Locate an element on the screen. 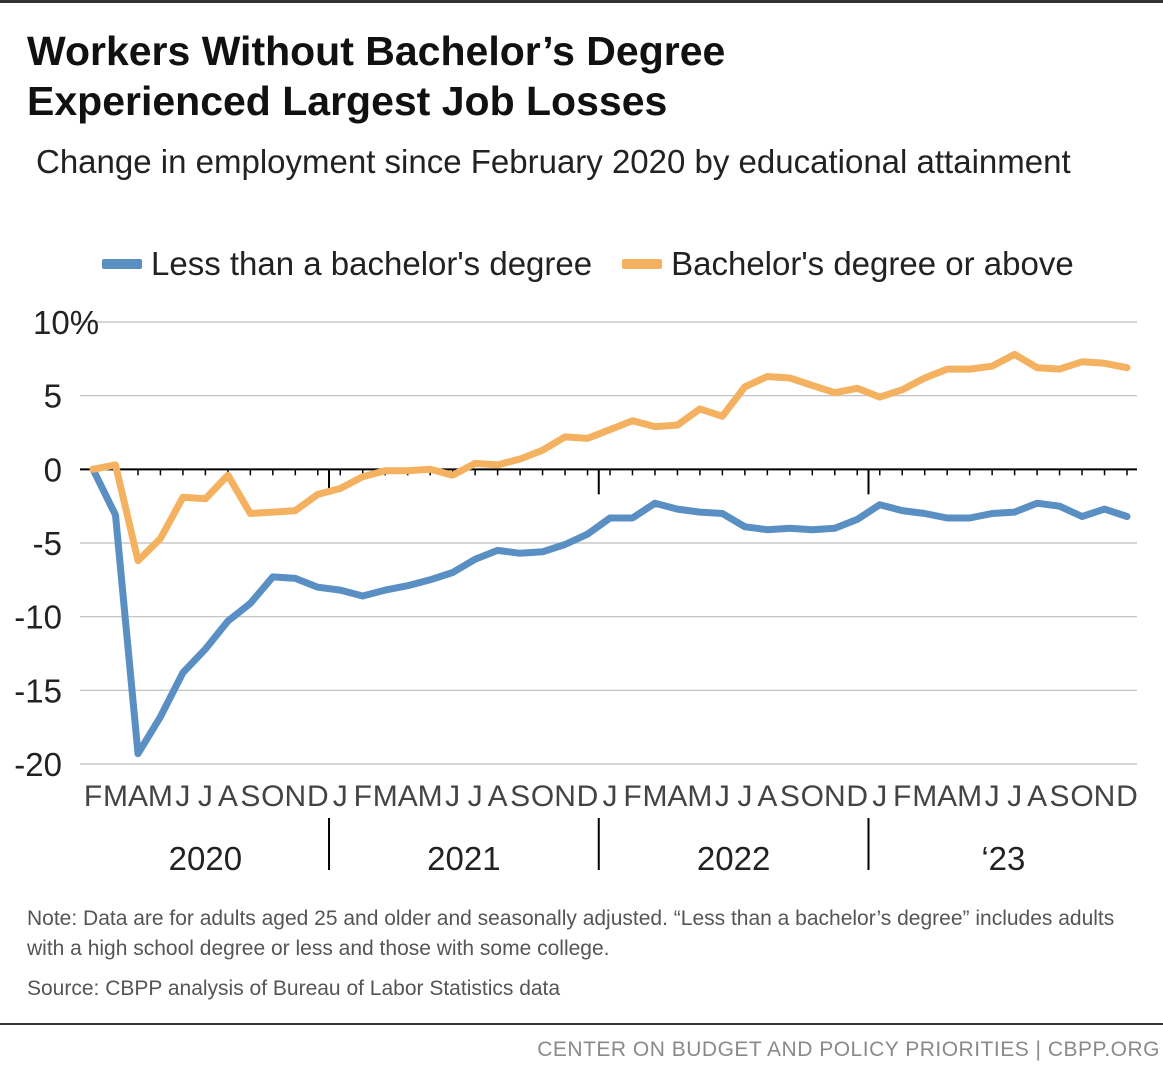 This screenshot has width=1163, height=1078. y-tick-label: -5 is located at coordinates (47, 543).